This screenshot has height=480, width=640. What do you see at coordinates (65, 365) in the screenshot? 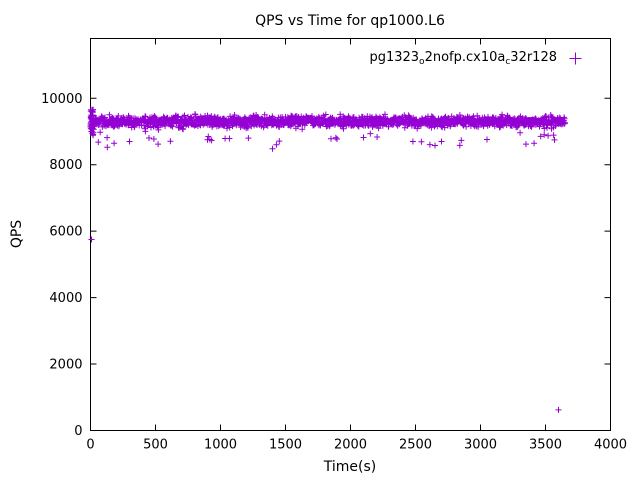
I see `y-tick-label: 2000` at bounding box center [65, 365].